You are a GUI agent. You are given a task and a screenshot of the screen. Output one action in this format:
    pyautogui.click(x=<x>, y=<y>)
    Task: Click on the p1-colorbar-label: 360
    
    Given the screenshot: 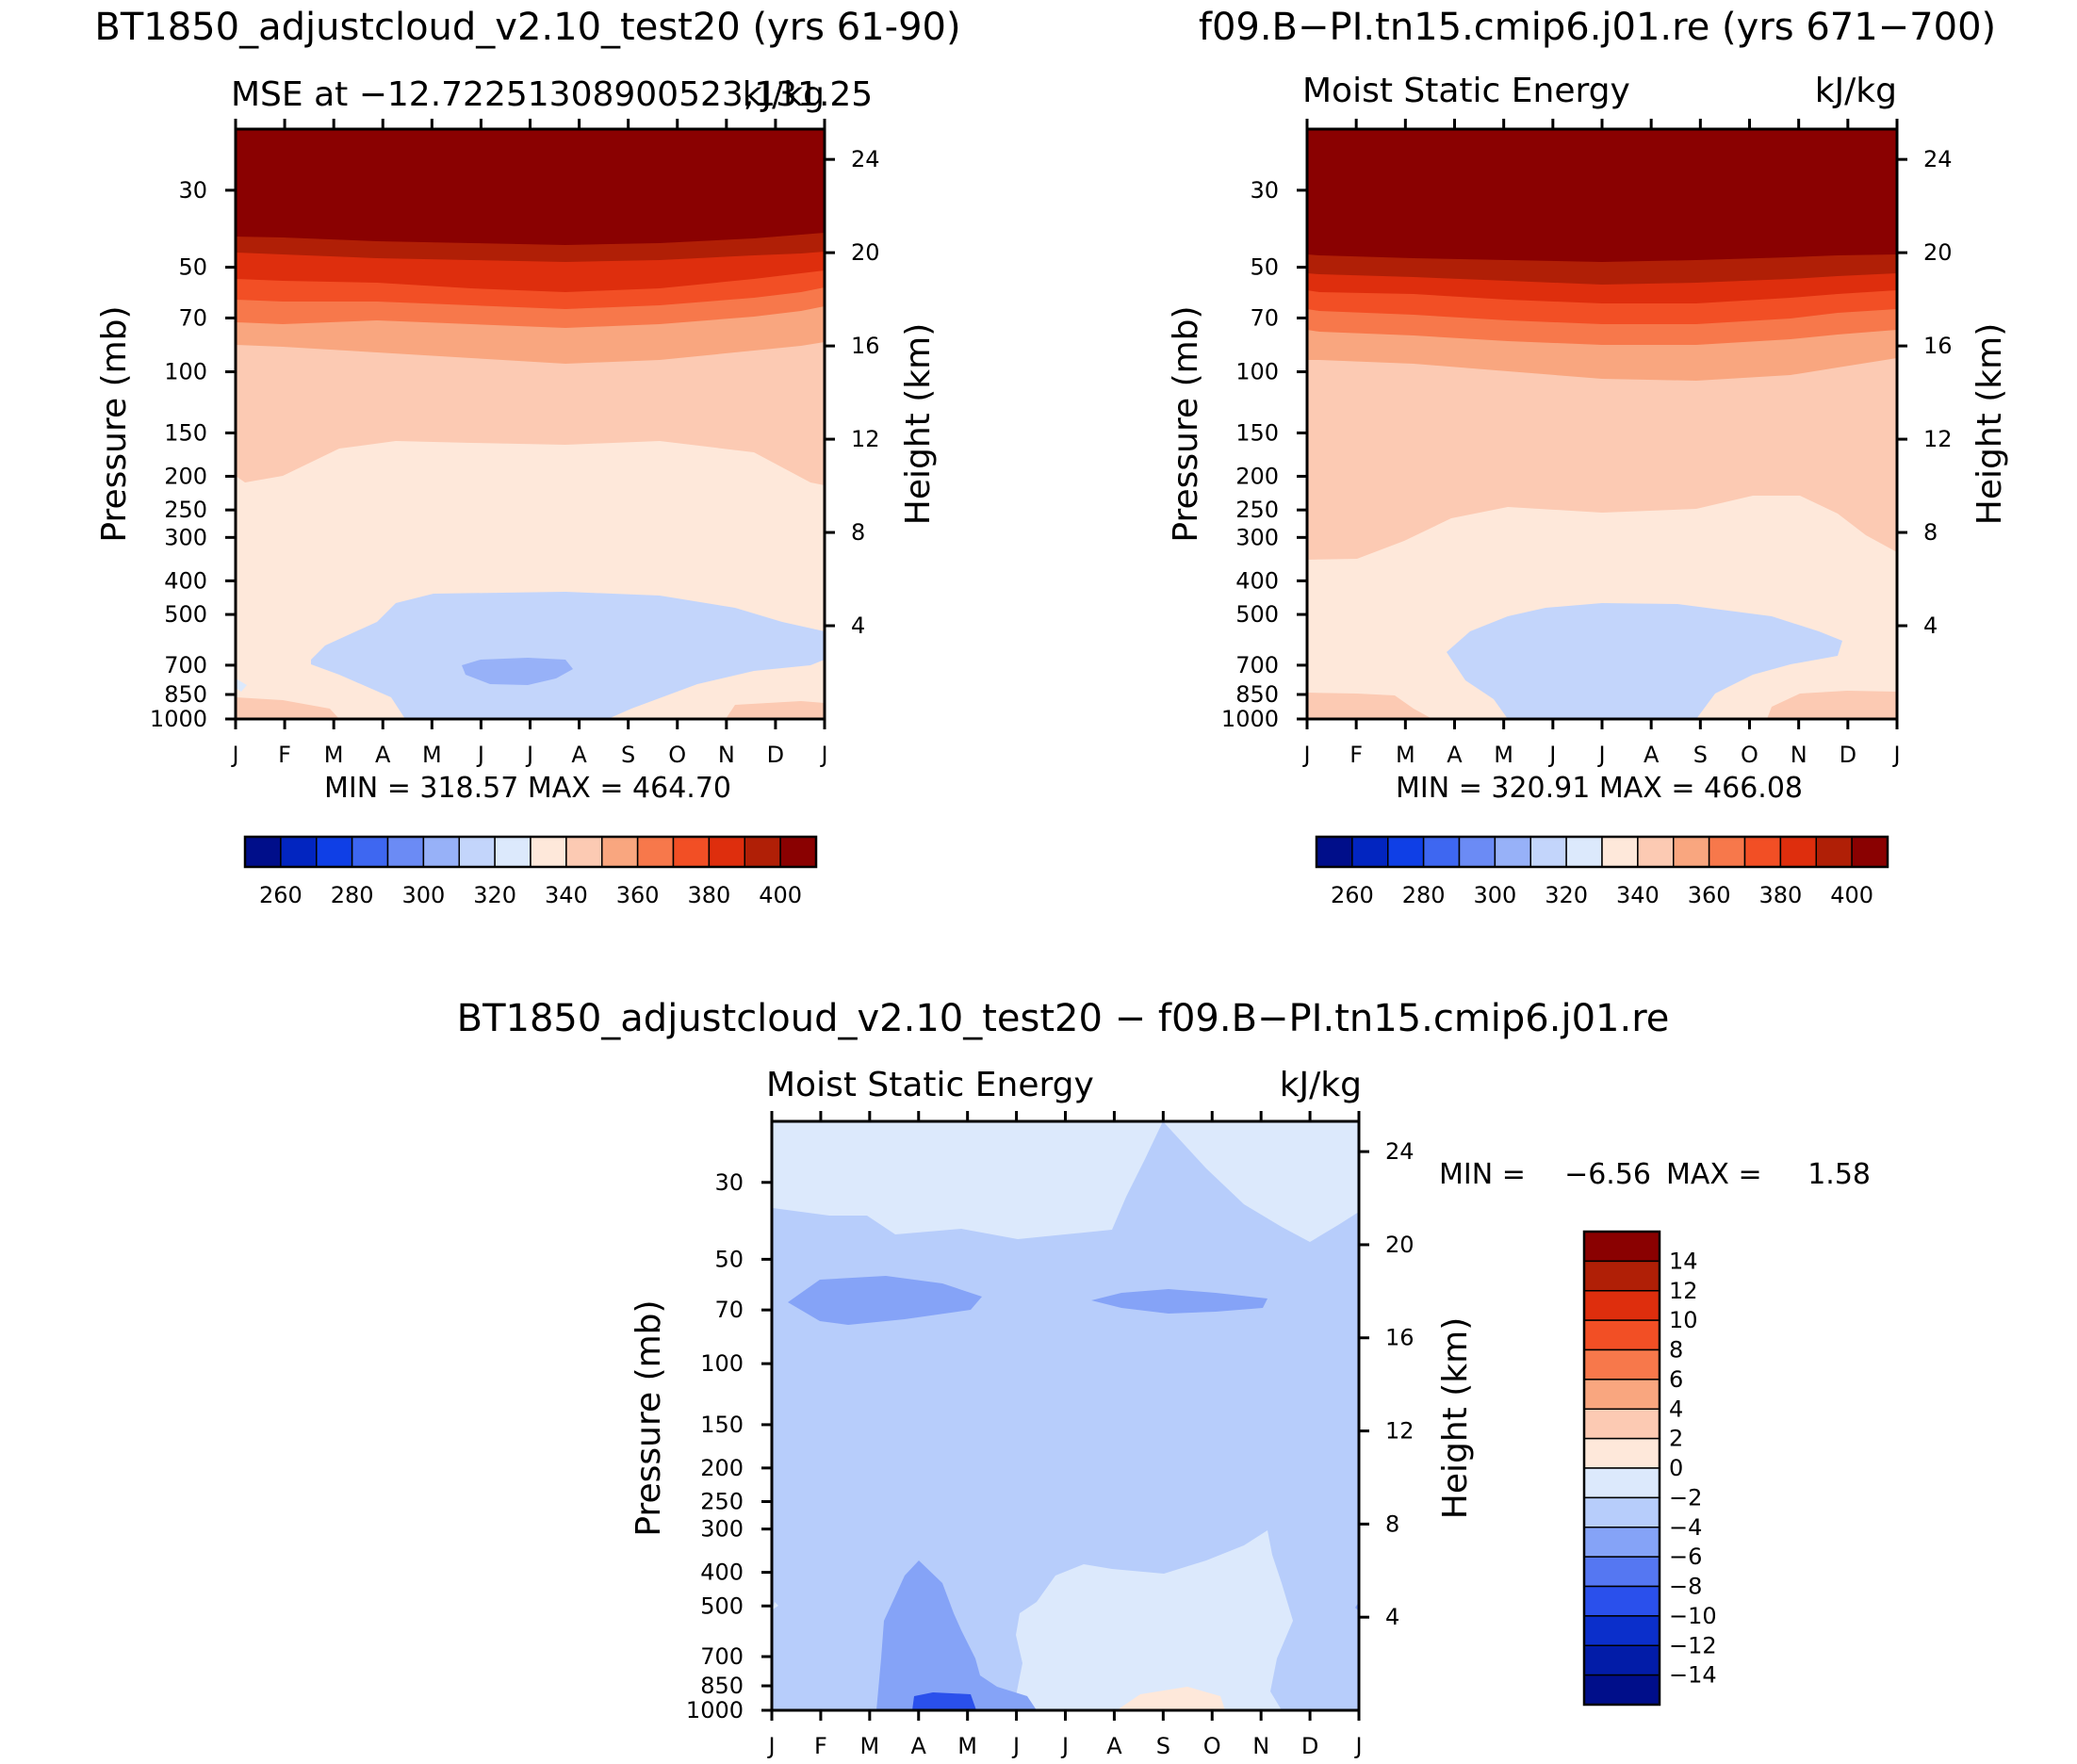 What is the action you would take?
    pyautogui.click(x=638, y=895)
    